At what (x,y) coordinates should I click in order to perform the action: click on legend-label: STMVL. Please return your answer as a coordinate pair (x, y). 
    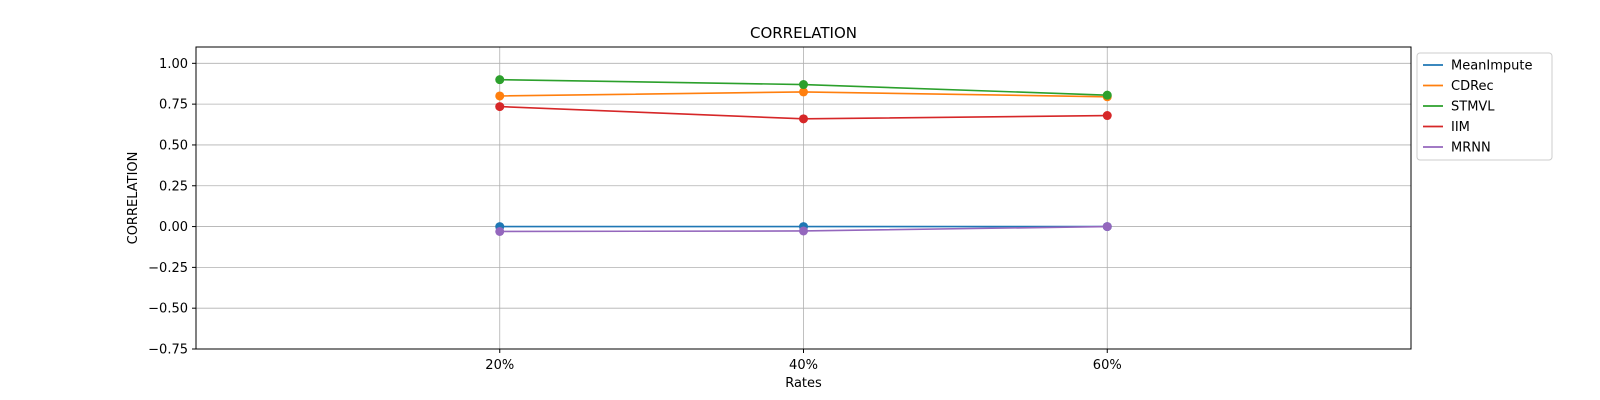
    Looking at the image, I should click on (1473, 107).